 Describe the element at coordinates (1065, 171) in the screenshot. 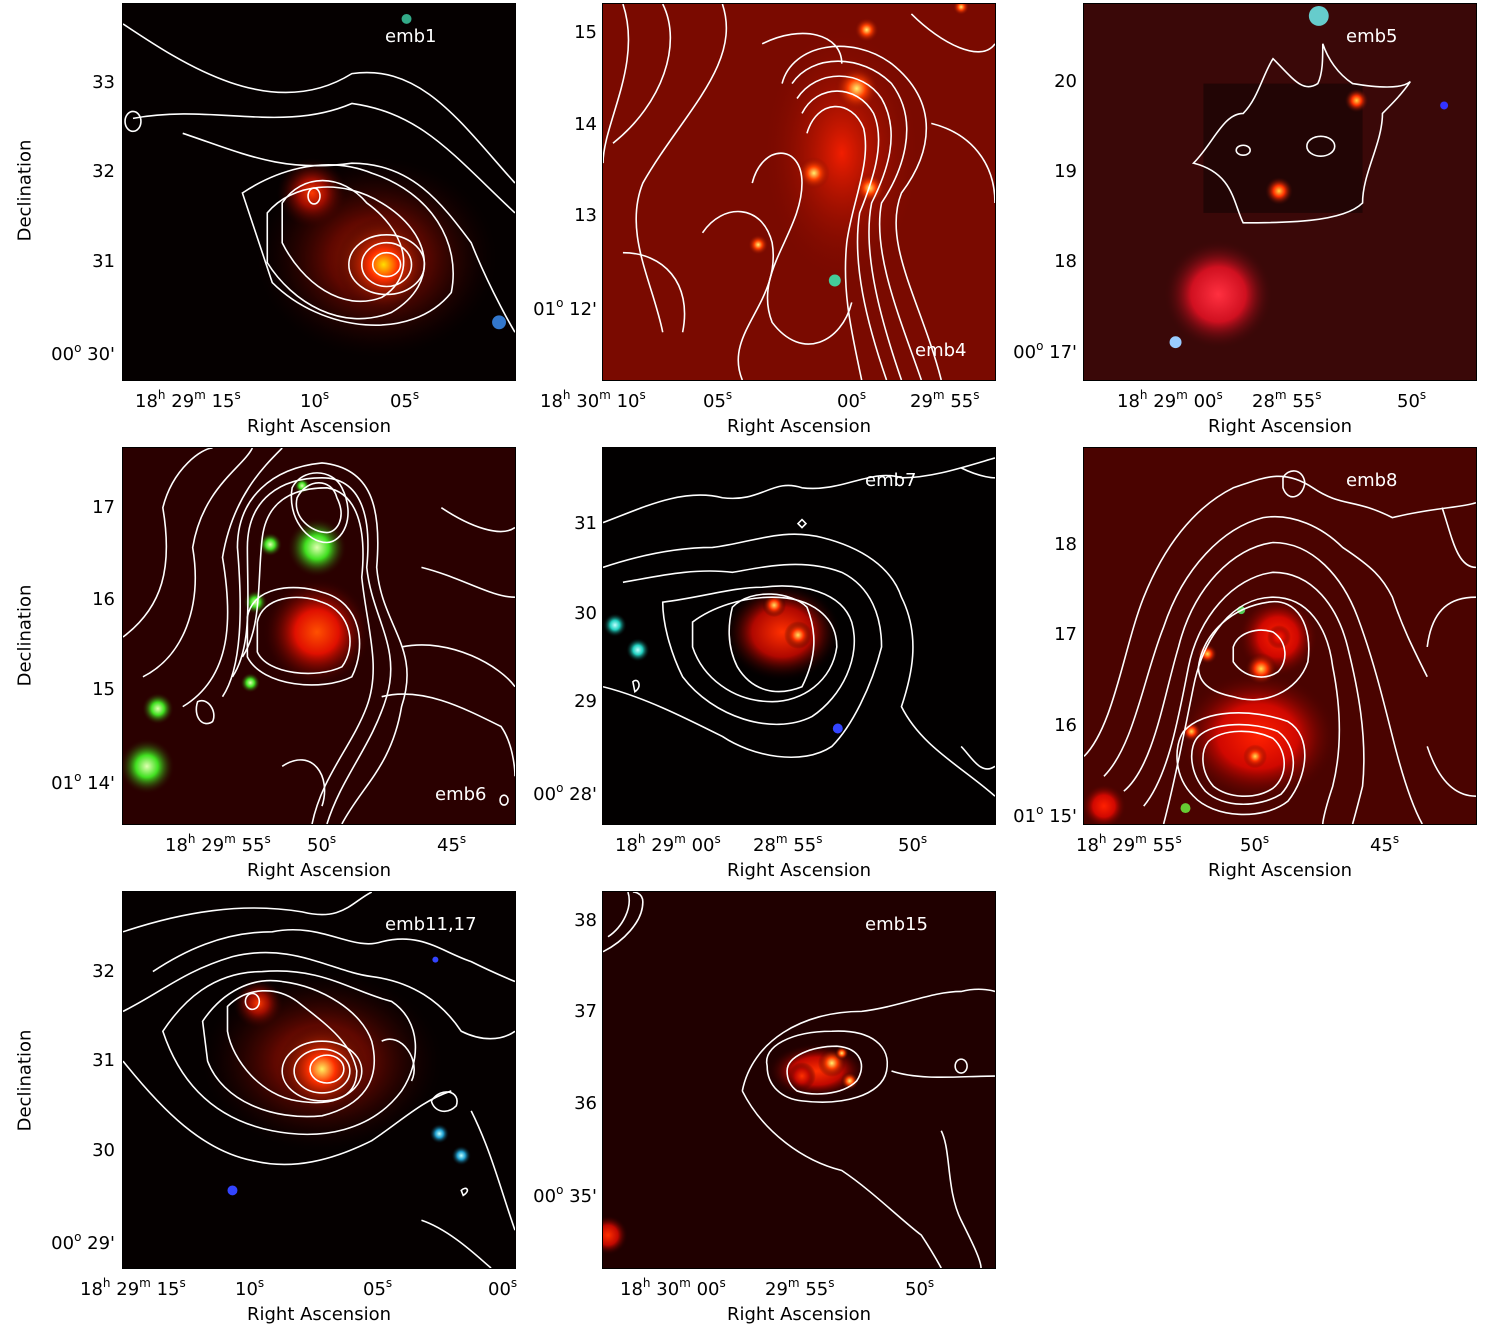

I see `ytick: 19` at that location.